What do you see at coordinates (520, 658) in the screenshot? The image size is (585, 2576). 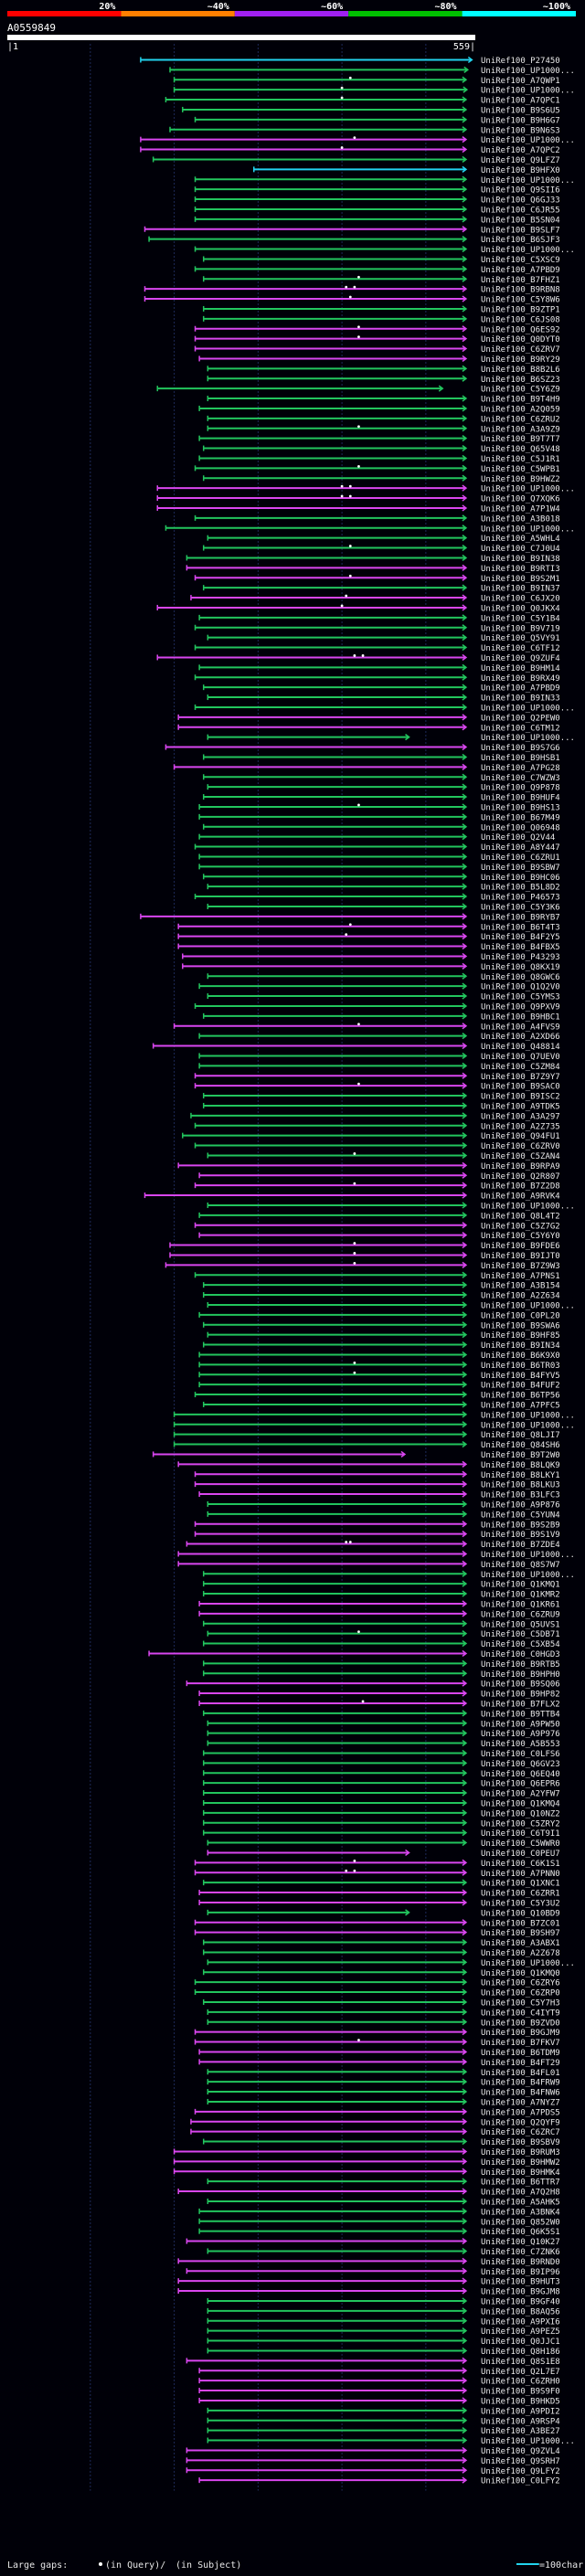 I see `hit-id-label: UniRef100_Q9ZUF4` at bounding box center [520, 658].